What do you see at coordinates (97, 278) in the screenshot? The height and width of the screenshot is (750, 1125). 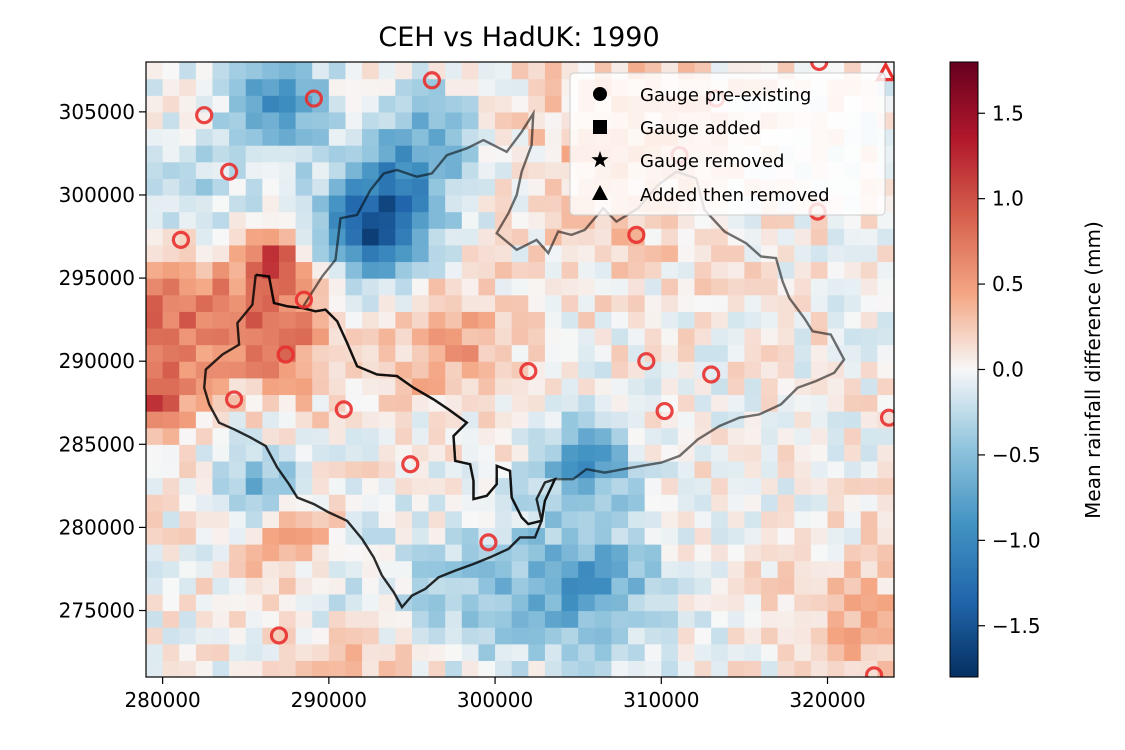 I see `y-tick-label: 295000` at bounding box center [97, 278].